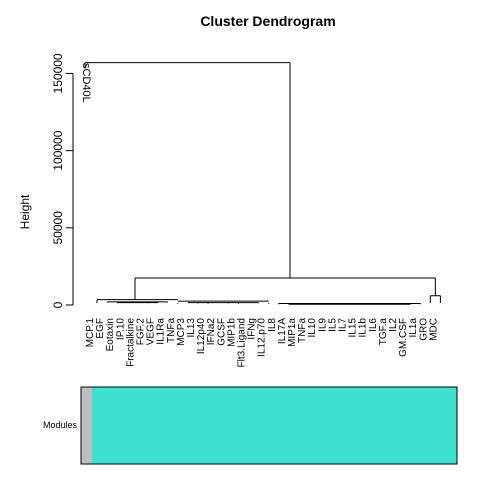  What do you see at coordinates (161, 331) in the screenshot?
I see `leaf-label: IL1Ra` at bounding box center [161, 331].